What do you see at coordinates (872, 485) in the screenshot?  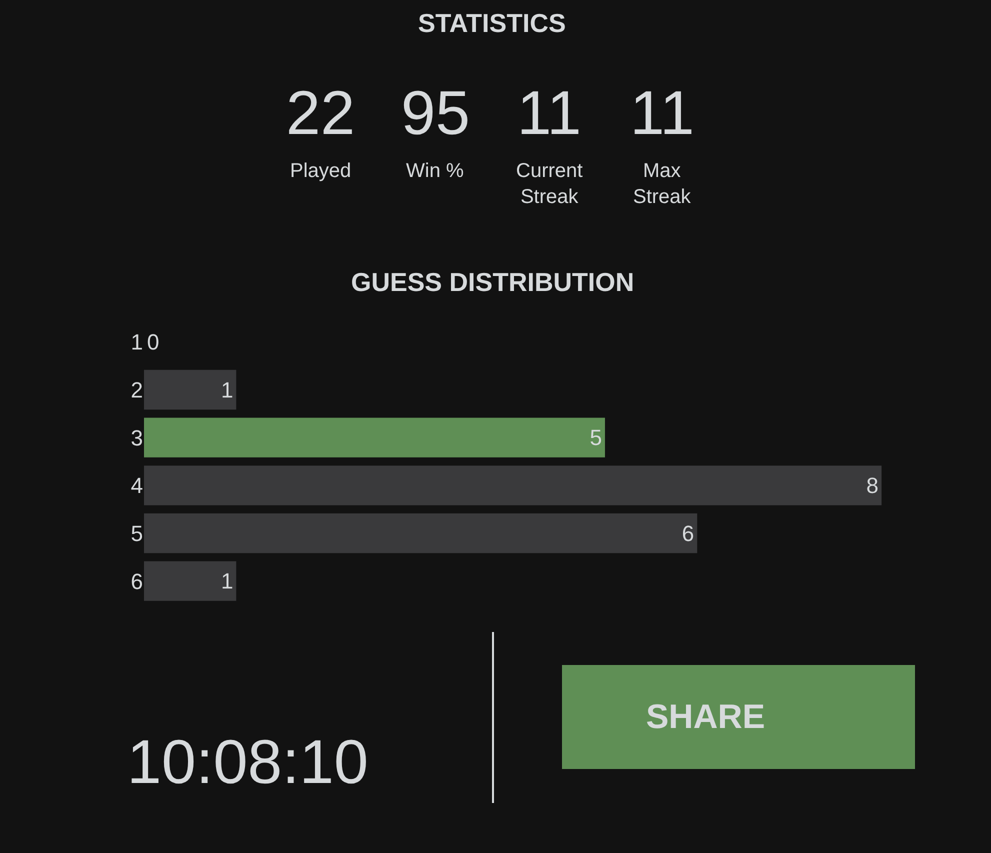 I see `data-label: 8` at bounding box center [872, 485].